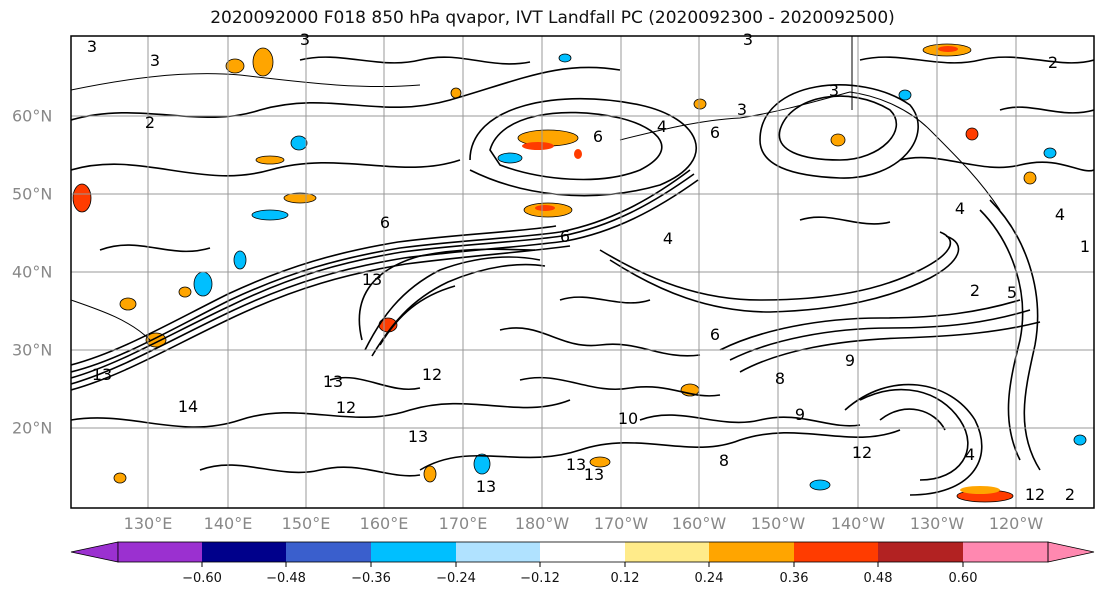 The width and height of the screenshot is (1105, 601). What do you see at coordinates (384, 523) in the screenshot?
I see `longitude-label: 160°E` at bounding box center [384, 523].